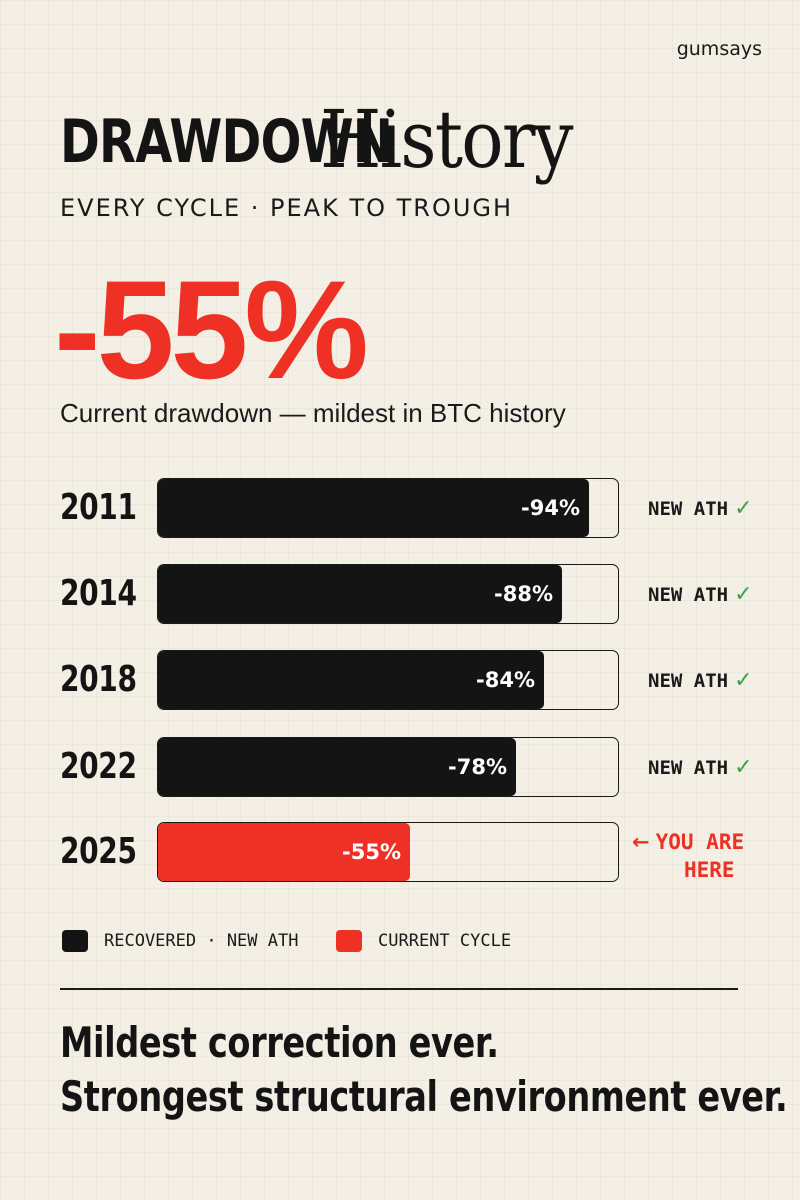 The image size is (800, 1200). Describe the element at coordinates (287, 208) in the screenshot. I see `page-subtitle: EVERY CYCLE · PEAK TO TROUGH` at that location.